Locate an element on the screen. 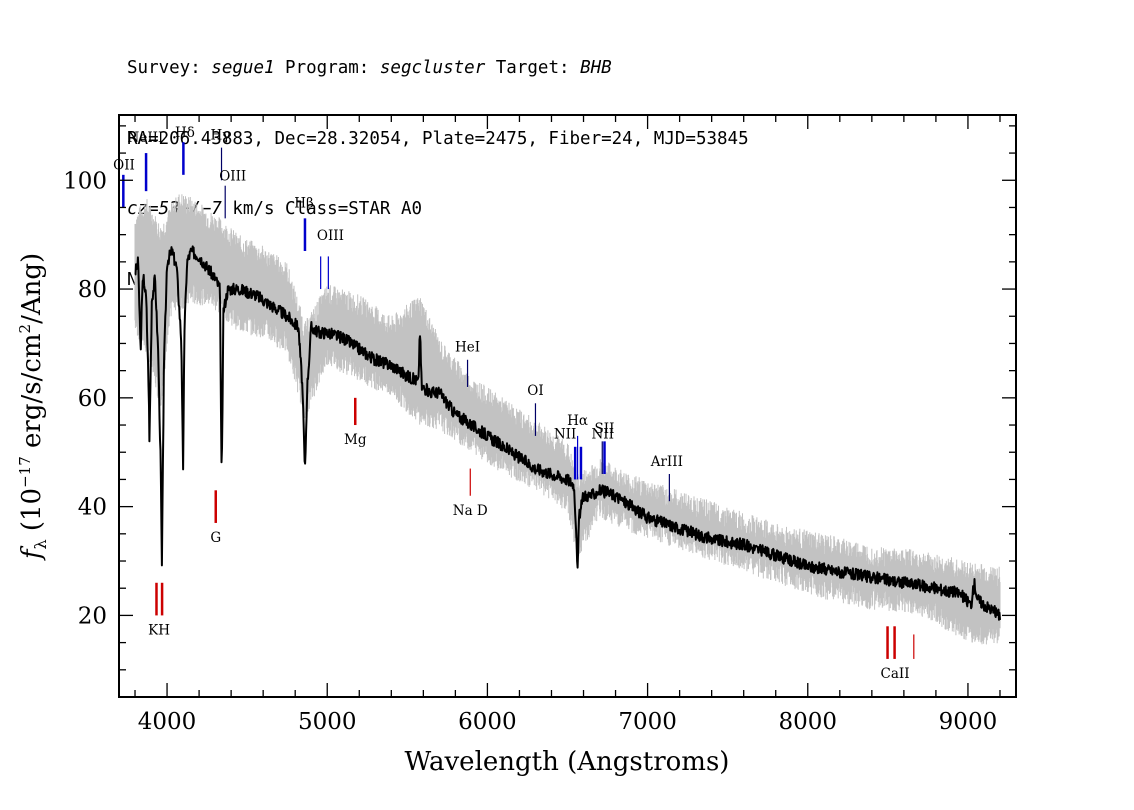 Image resolution: width=1134 pixels, height=810 pixels. spectral-line-label: OI is located at coordinates (535, 391).